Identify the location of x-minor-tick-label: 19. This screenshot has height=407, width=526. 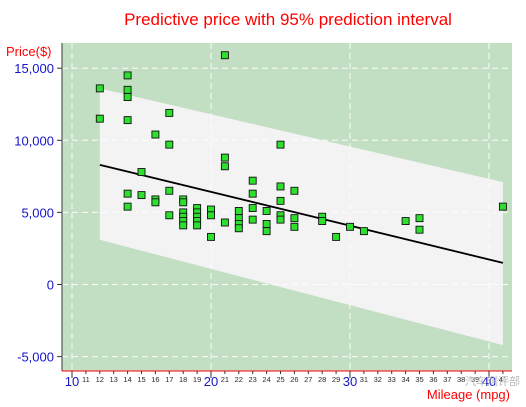
(197, 379).